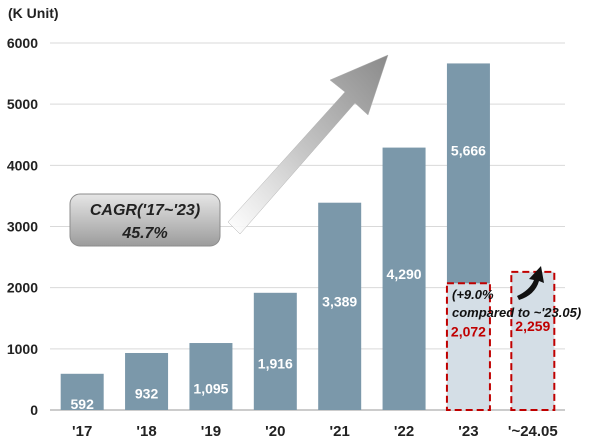 The height and width of the screenshot is (443, 600). I want to click on data-label: 932, so click(147, 393).